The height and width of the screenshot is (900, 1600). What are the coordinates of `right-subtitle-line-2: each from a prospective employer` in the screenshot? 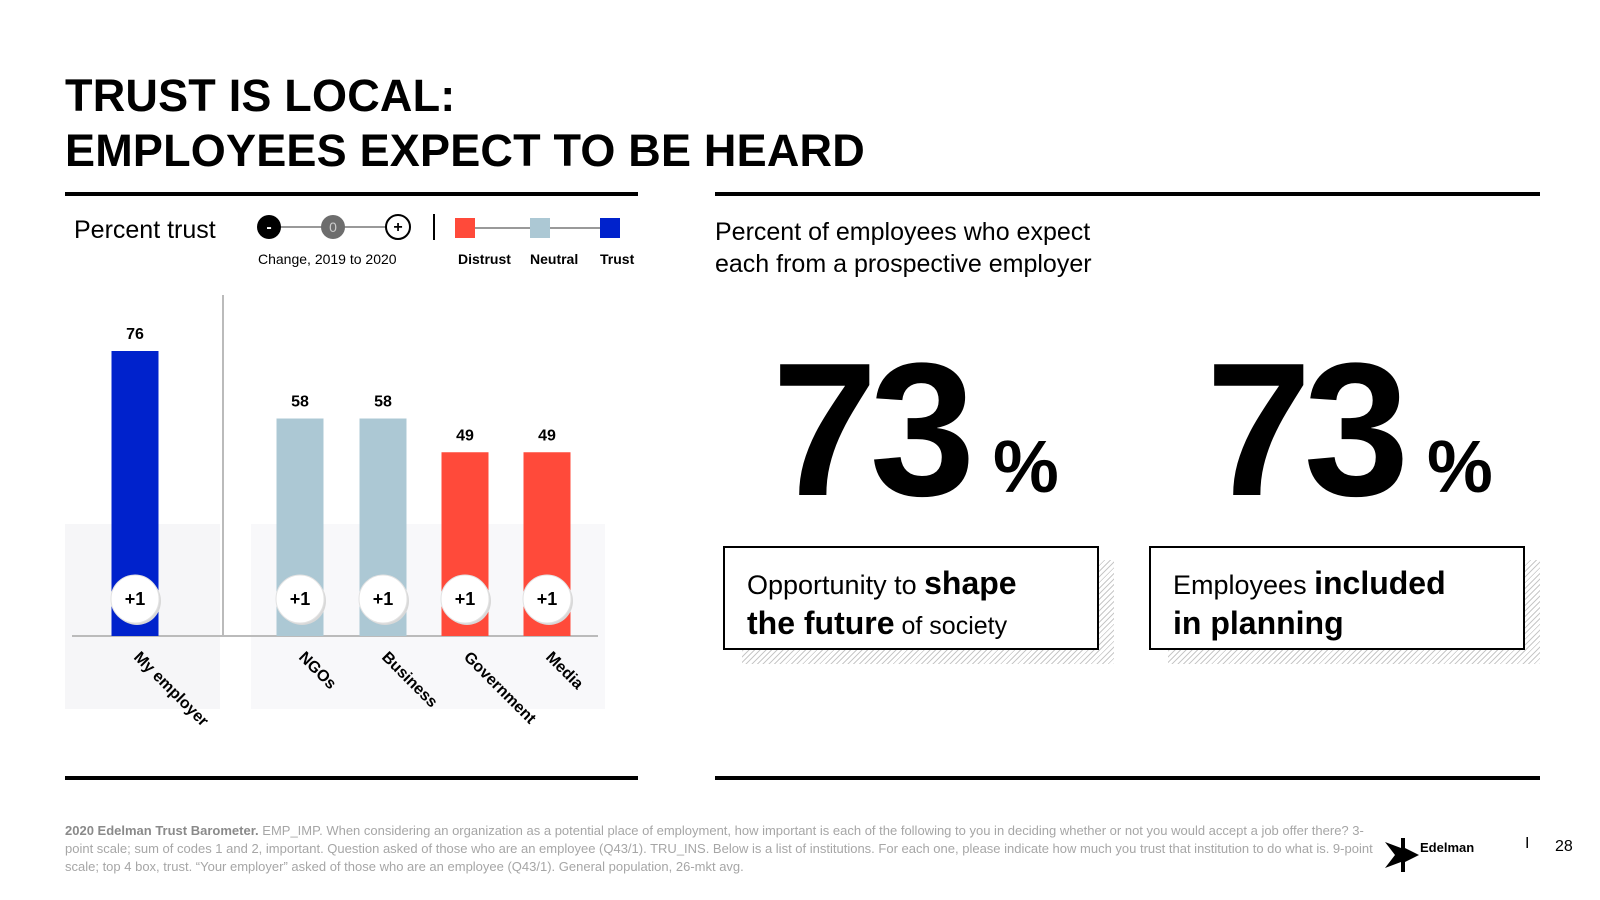 It's located at (903, 264).